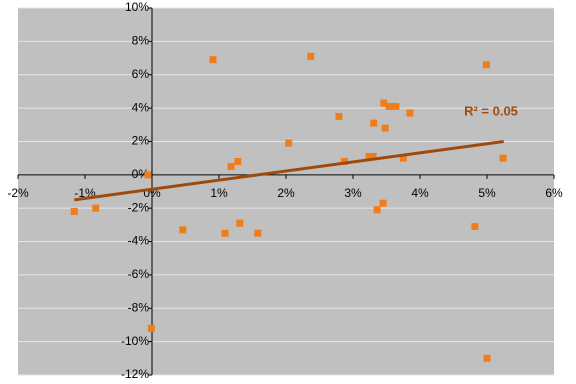 This screenshot has width=576, height=384. I want to click on x-tick-label: 6%, so click(554, 193).